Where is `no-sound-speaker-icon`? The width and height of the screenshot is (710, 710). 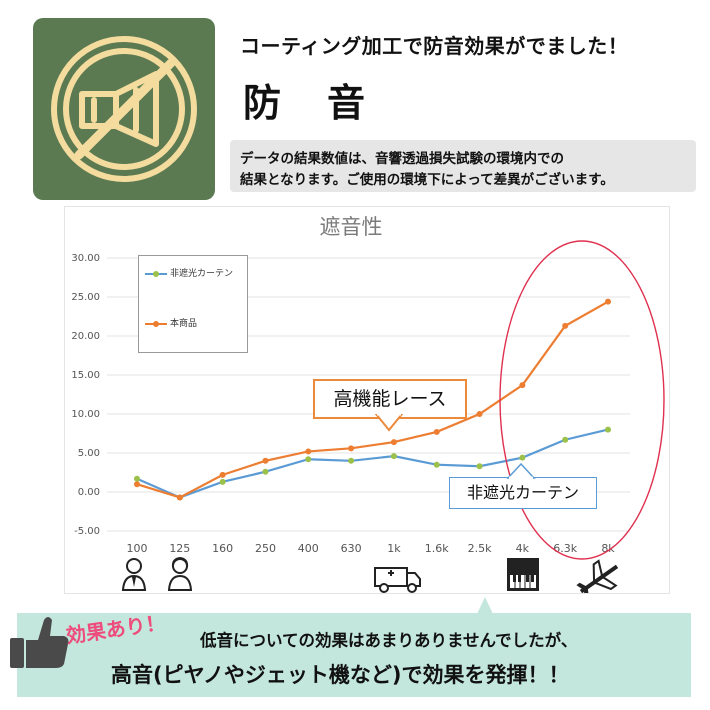 no-sound-speaker-icon is located at coordinates (124, 109).